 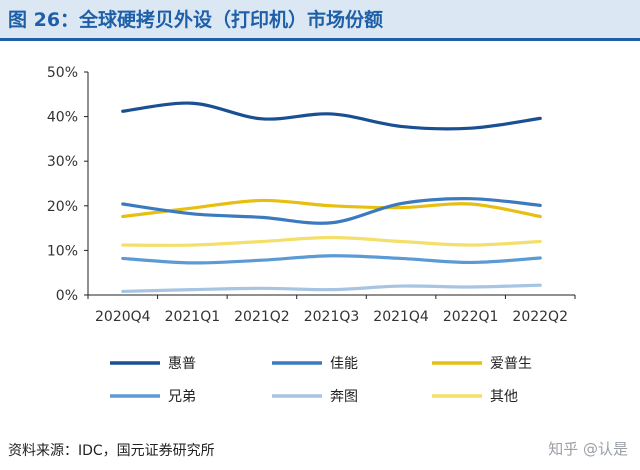 What do you see at coordinates (62, 162) in the screenshot?
I see `y-tick-label: 30%` at bounding box center [62, 162].